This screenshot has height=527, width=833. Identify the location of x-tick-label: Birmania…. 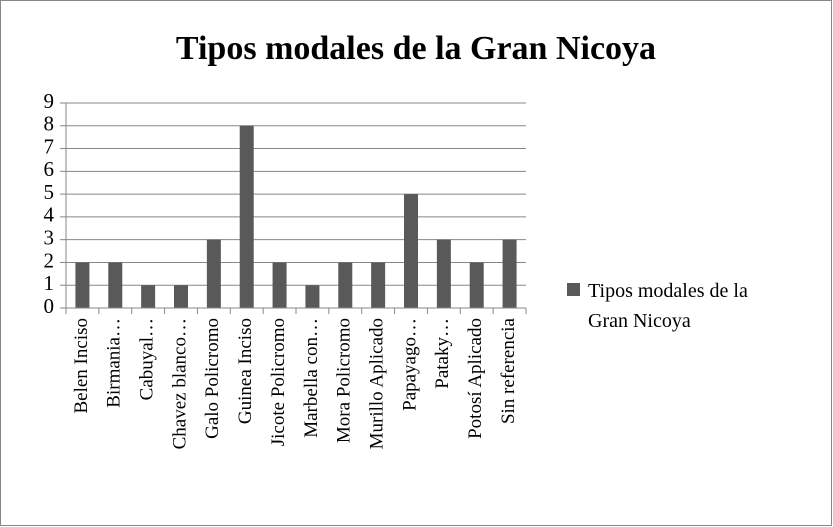
(114, 363).